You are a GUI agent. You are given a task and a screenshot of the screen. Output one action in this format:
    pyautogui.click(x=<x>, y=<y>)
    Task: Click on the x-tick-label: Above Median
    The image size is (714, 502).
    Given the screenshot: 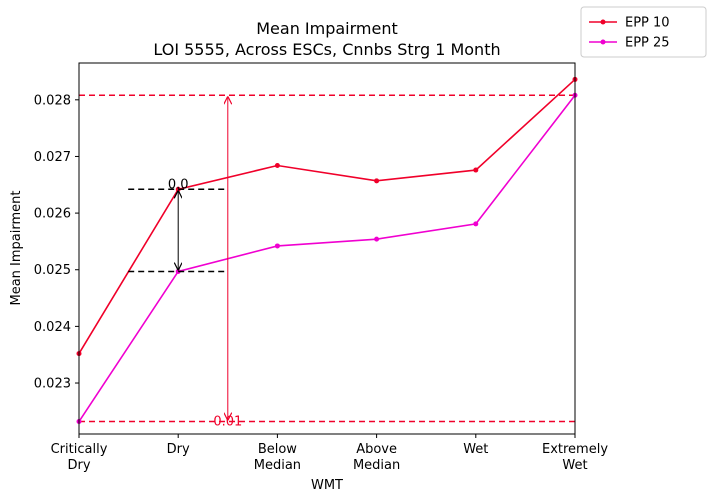 What is the action you would take?
    pyautogui.click(x=376, y=457)
    